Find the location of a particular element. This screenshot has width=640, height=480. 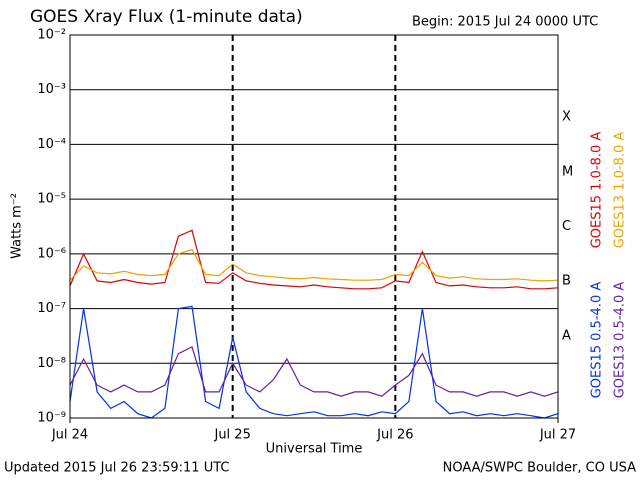

x-tick-label: Jul 24 is located at coordinates (69, 435).